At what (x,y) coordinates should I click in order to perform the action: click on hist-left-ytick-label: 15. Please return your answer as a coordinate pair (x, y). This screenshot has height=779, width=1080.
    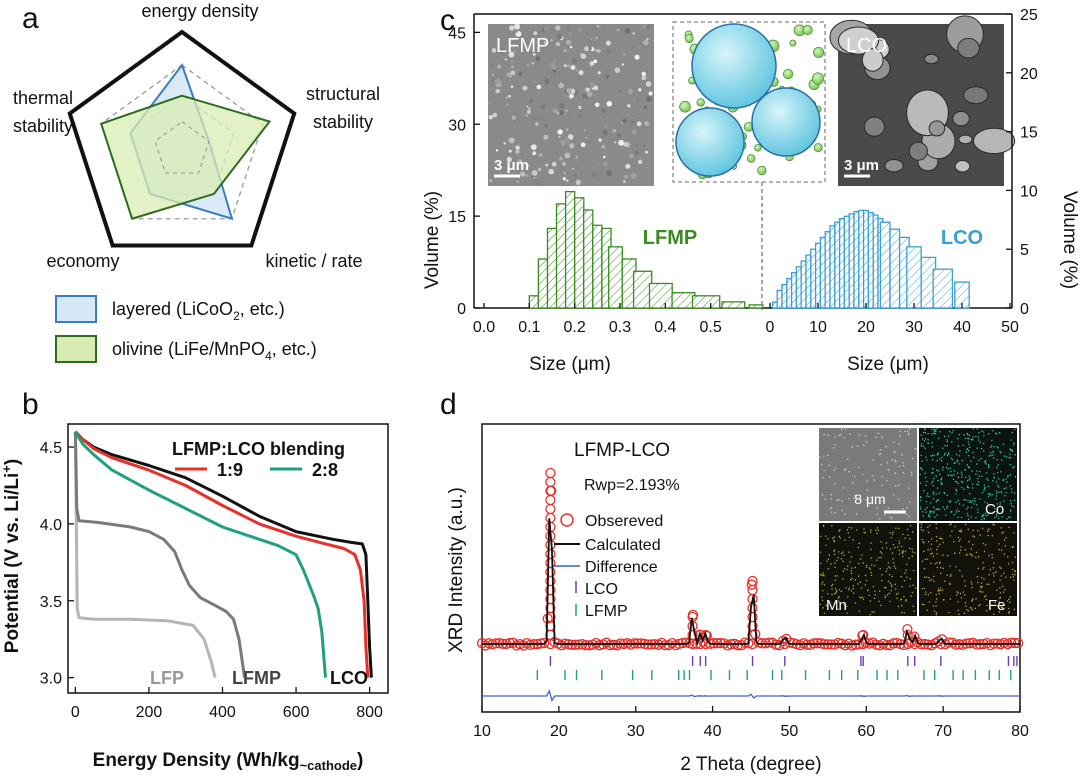
    Looking at the image, I should click on (457, 217).